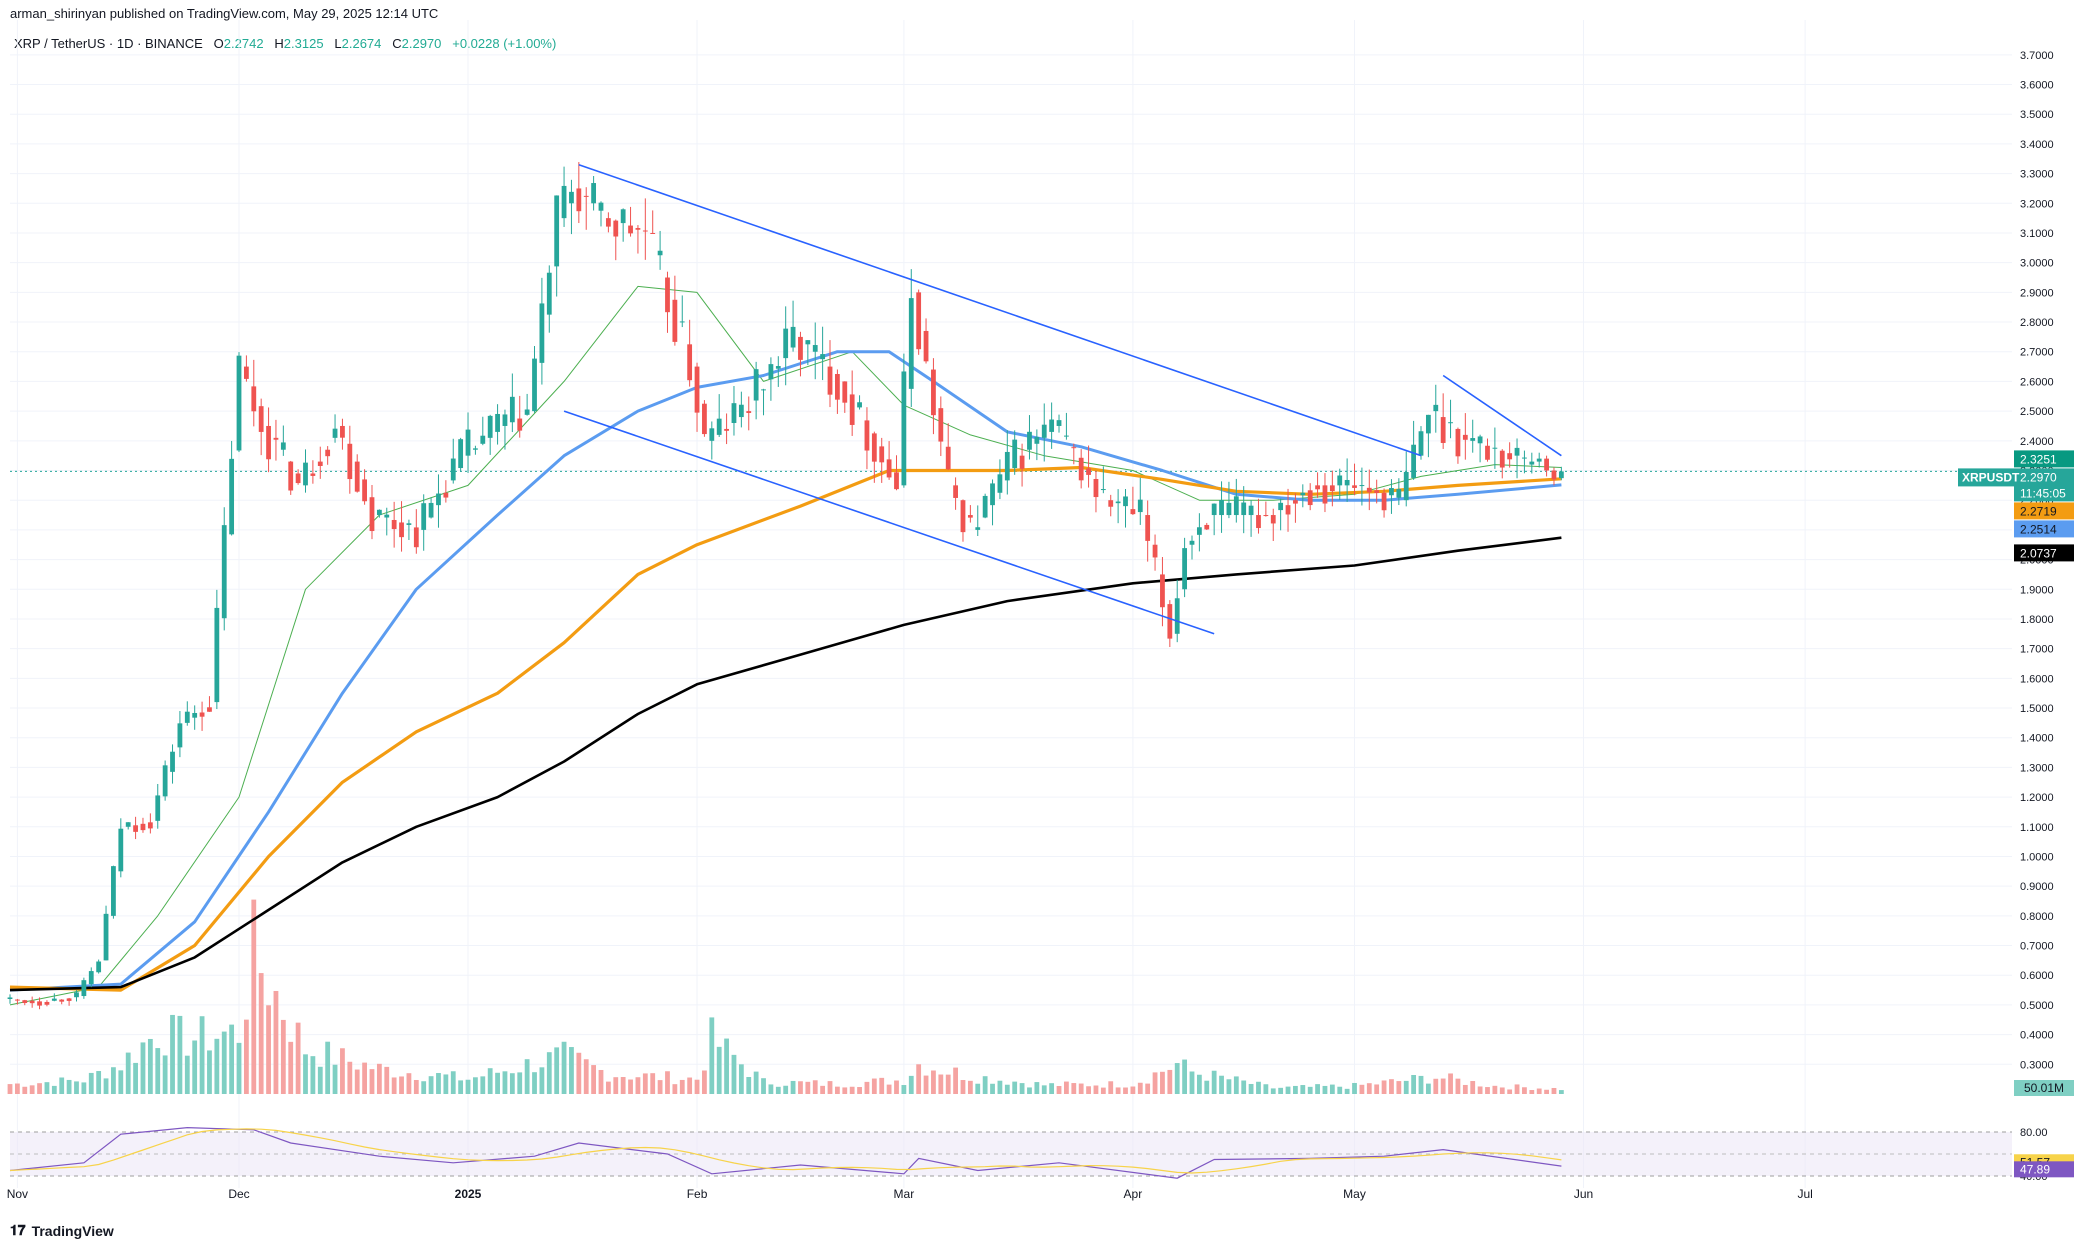  What do you see at coordinates (1804, 1194) in the screenshot?
I see `time-tick-label: Jul` at bounding box center [1804, 1194].